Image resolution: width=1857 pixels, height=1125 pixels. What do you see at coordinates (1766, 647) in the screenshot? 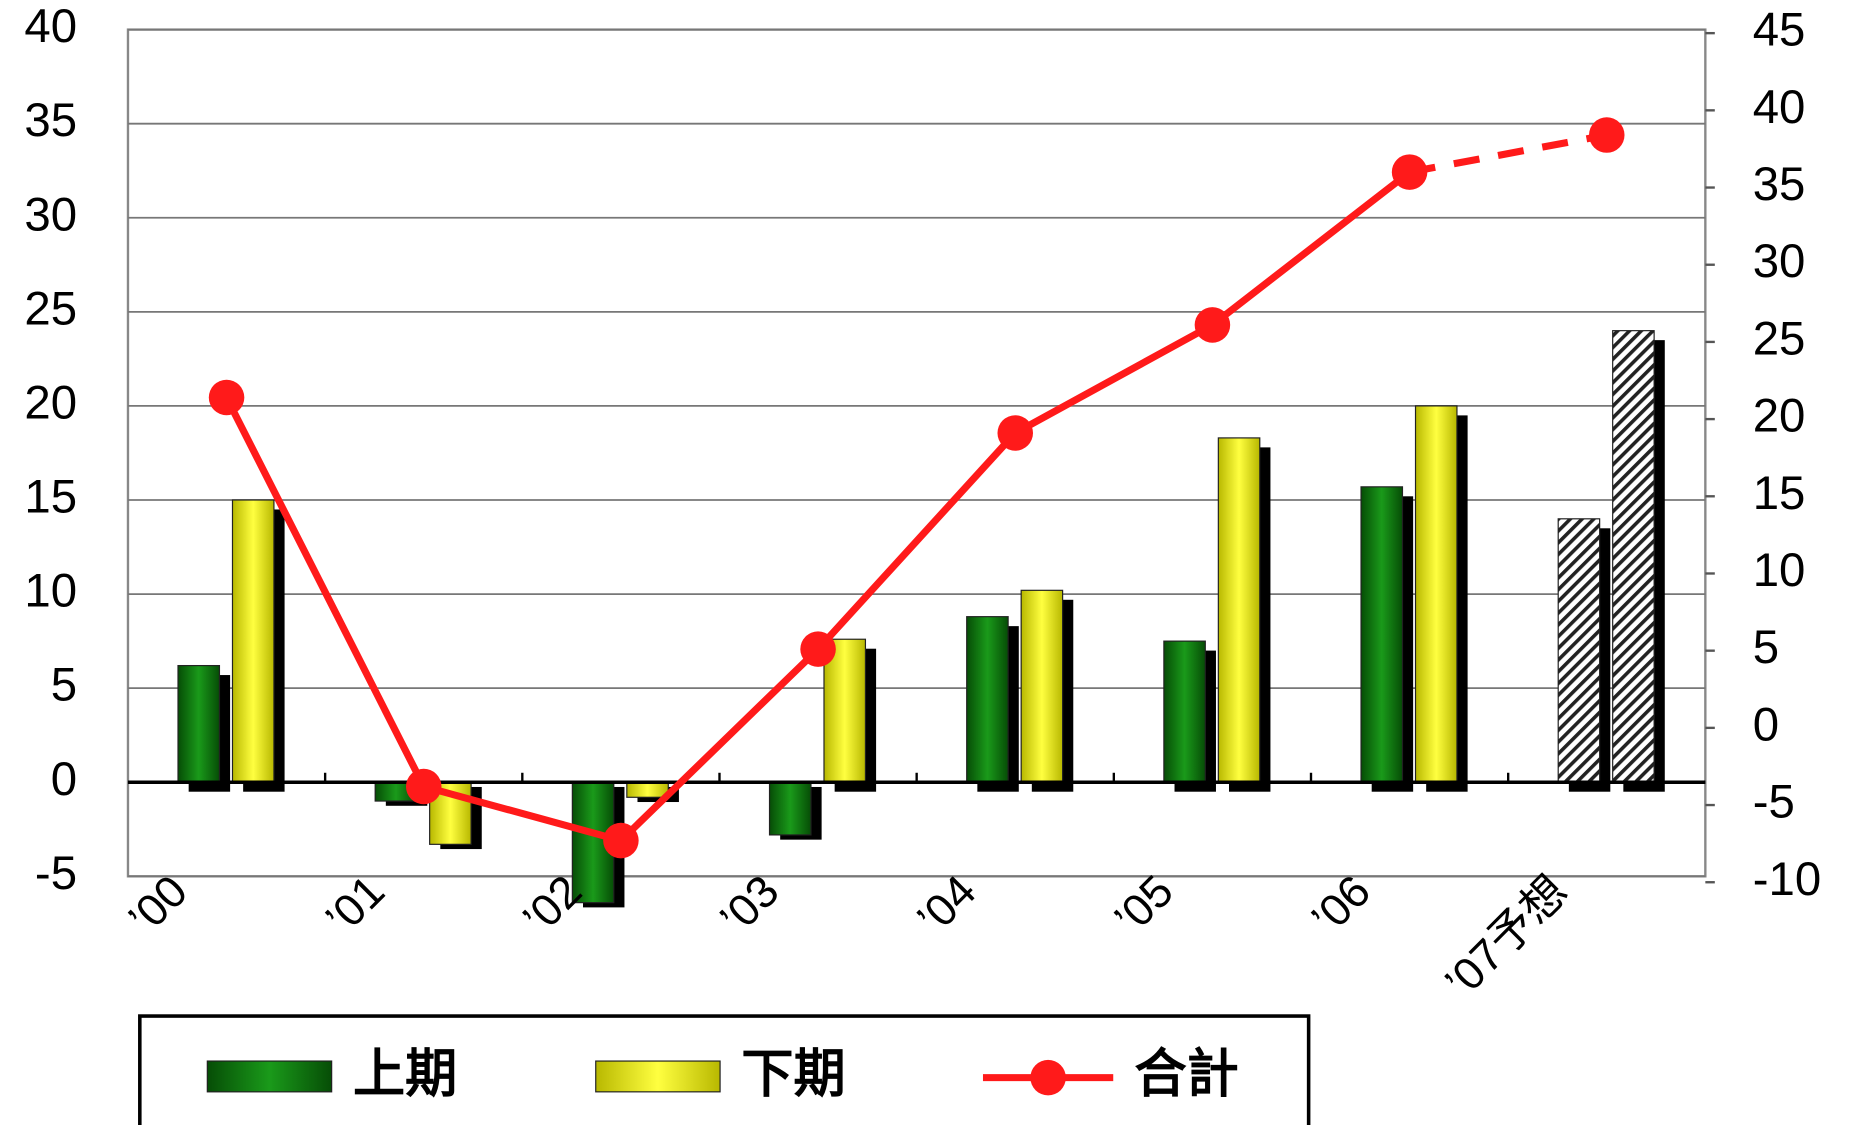
I see `y2-tick-label: 5` at bounding box center [1766, 647].